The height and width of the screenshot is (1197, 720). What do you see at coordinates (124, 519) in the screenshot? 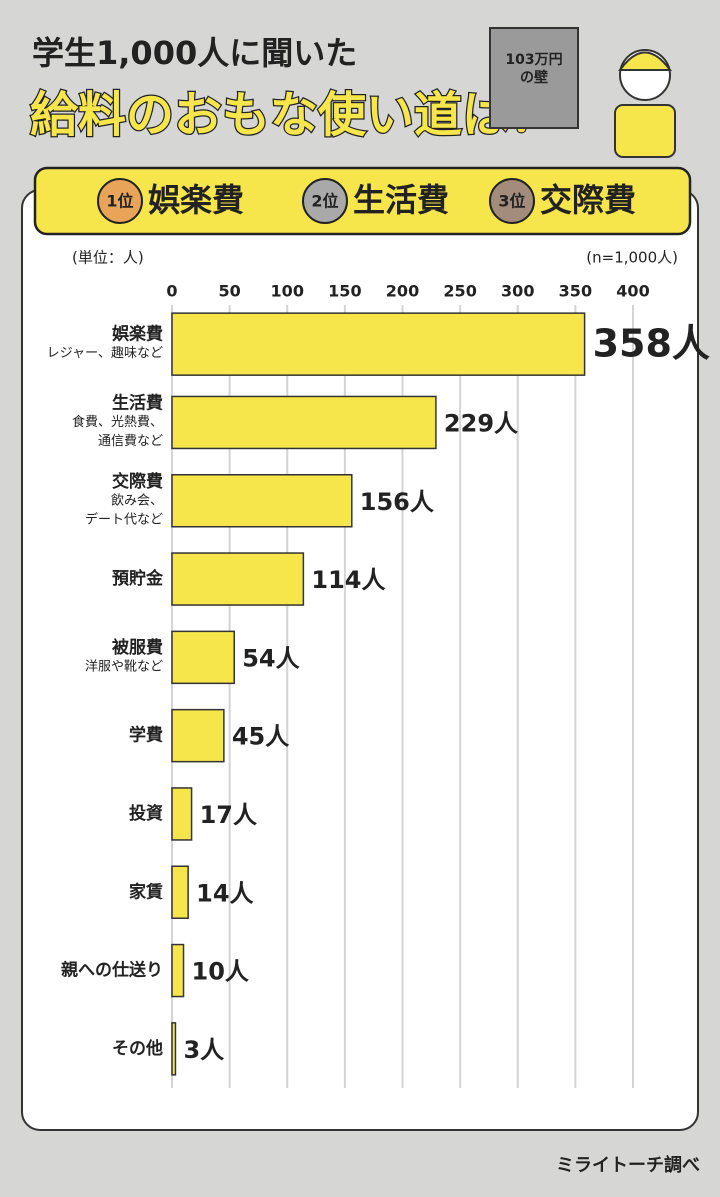
I see `category-sublabel: デート代など` at bounding box center [124, 519].